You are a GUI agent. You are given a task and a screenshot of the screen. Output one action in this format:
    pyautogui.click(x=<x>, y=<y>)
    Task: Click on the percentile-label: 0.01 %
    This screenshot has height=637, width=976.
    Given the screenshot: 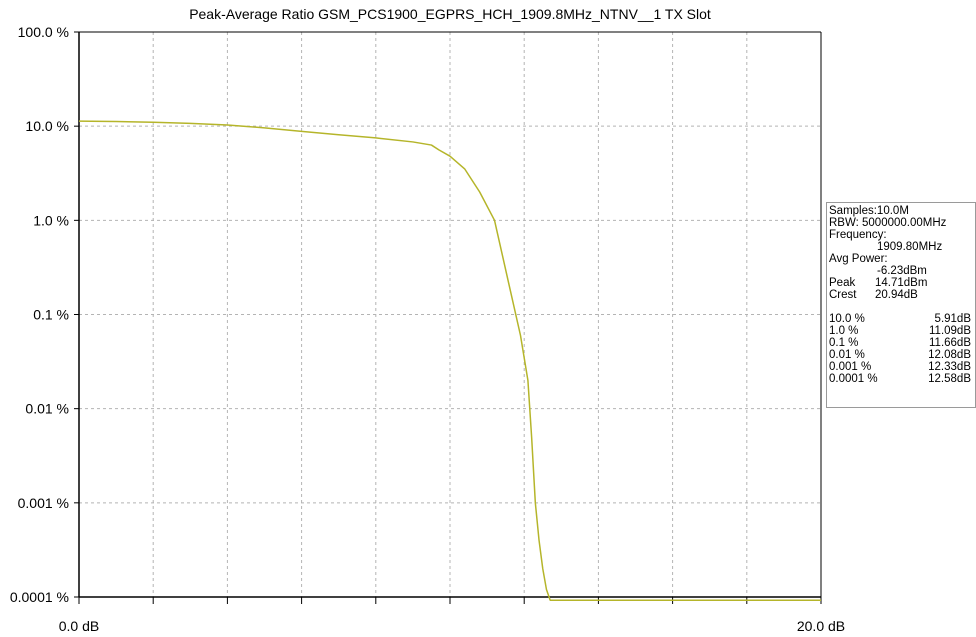 What is the action you would take?
    pyautogui.click(x=847, y=355)
    